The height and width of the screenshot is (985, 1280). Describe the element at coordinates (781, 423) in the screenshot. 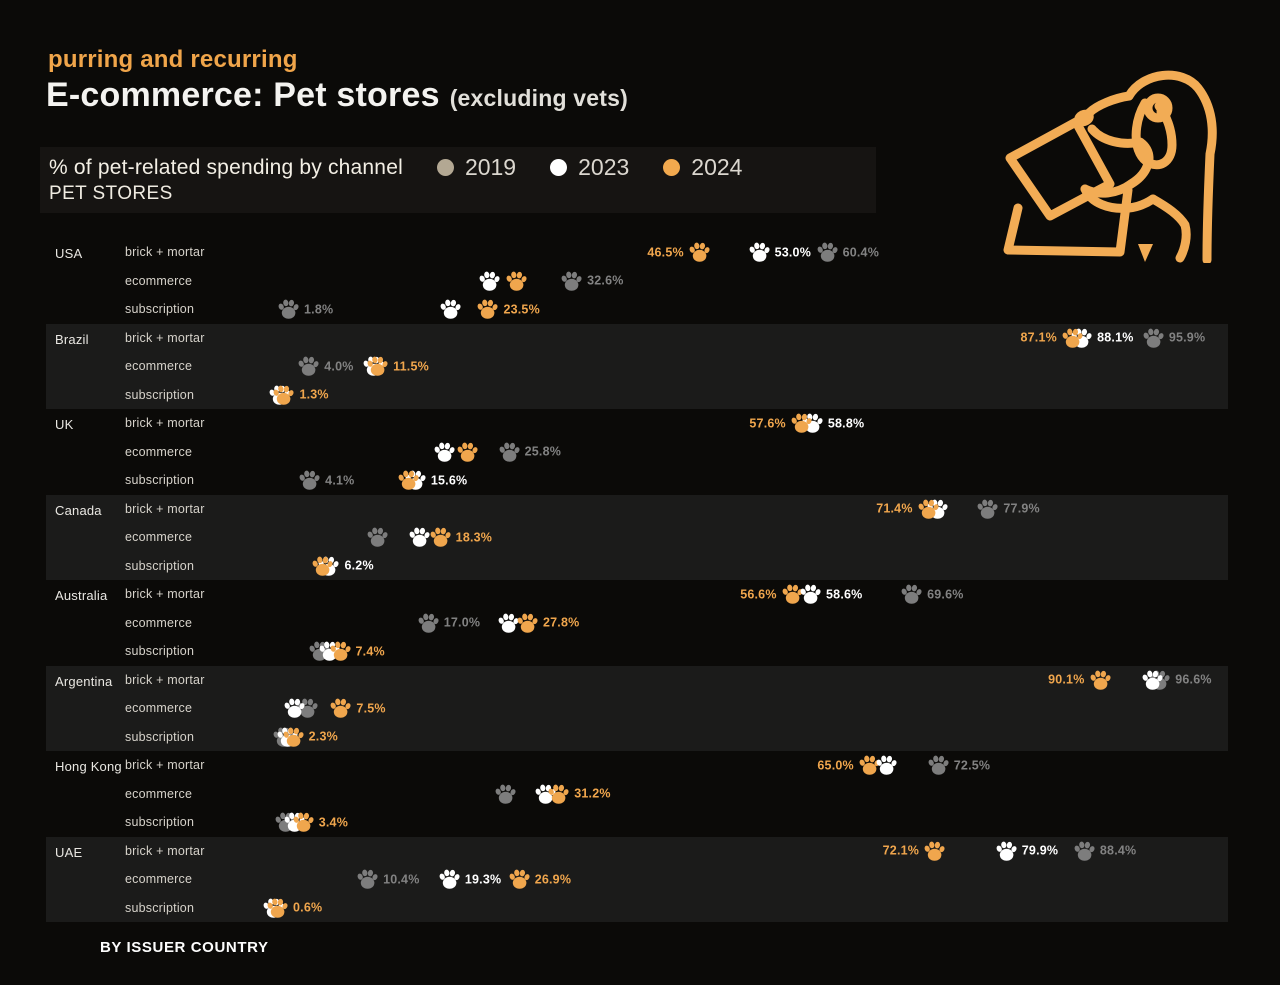

I see `paw-marker-2024-icon: 57.6%` at that location.